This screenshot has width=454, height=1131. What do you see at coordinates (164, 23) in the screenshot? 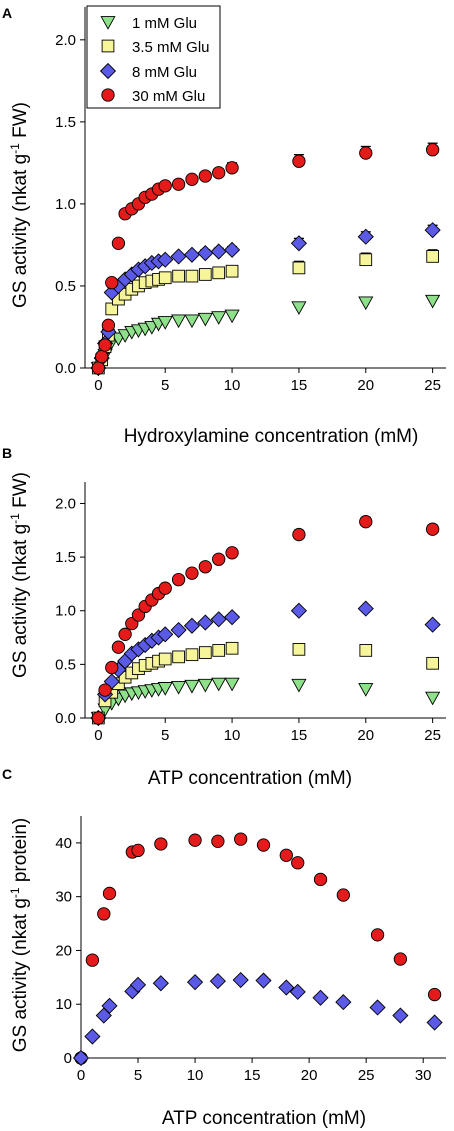
I see `legend-label-1mm: 1 mM Glu` at bounding box center [164, 23].